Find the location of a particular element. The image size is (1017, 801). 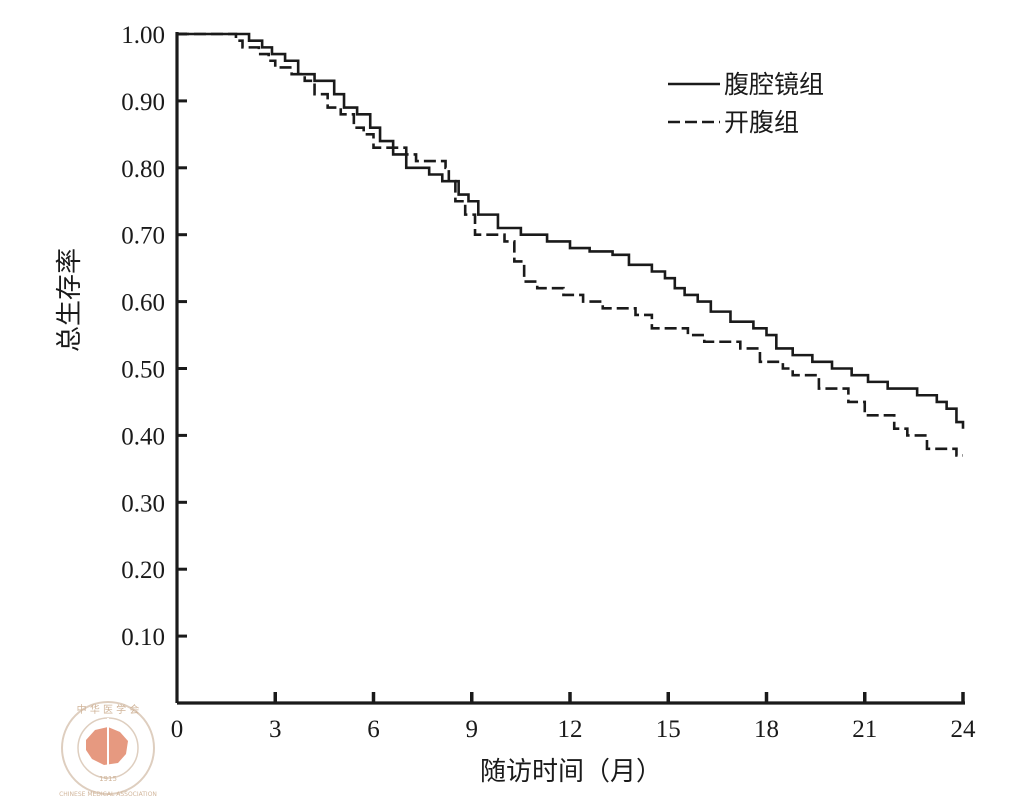

x-tick-label: 9 is located at coordinates (472, 729).